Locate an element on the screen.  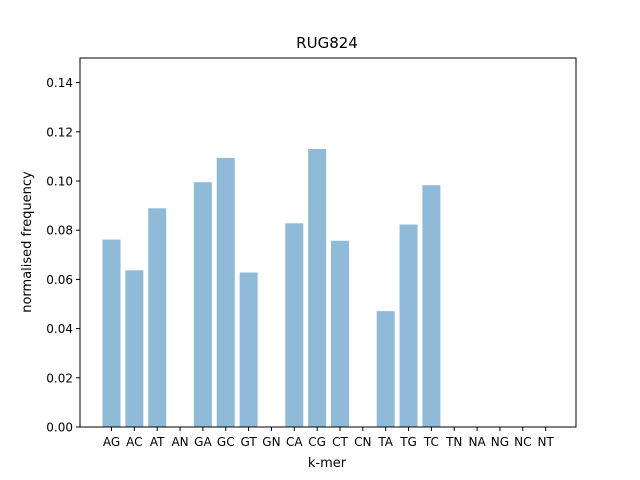
y-tick-label: 0.00 is located at coordinates (59, 428).